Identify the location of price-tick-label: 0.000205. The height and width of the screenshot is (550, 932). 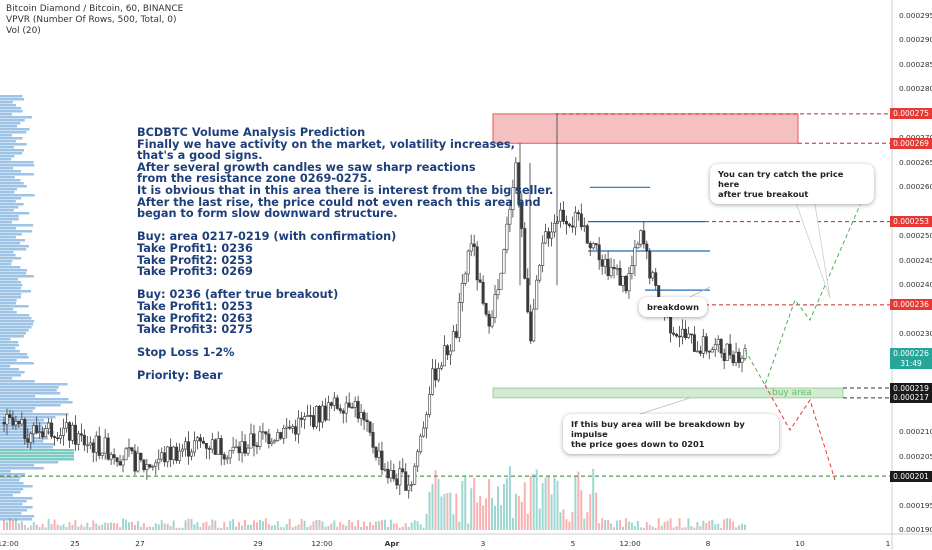
(915, 456).